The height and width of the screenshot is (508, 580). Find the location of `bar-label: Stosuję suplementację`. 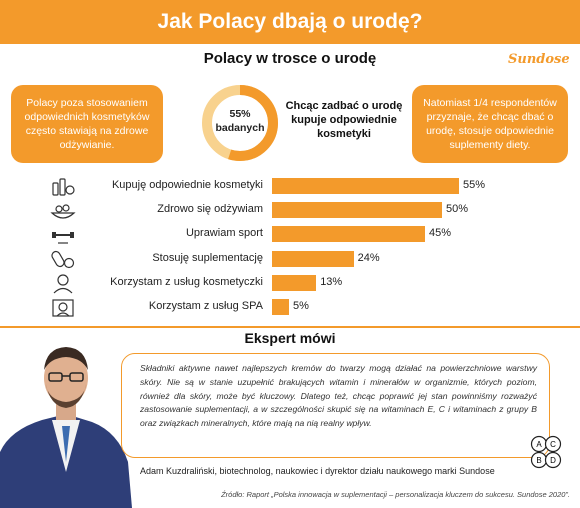

bar-label: Stosuję suplementację is located at coordinates (207, 257).